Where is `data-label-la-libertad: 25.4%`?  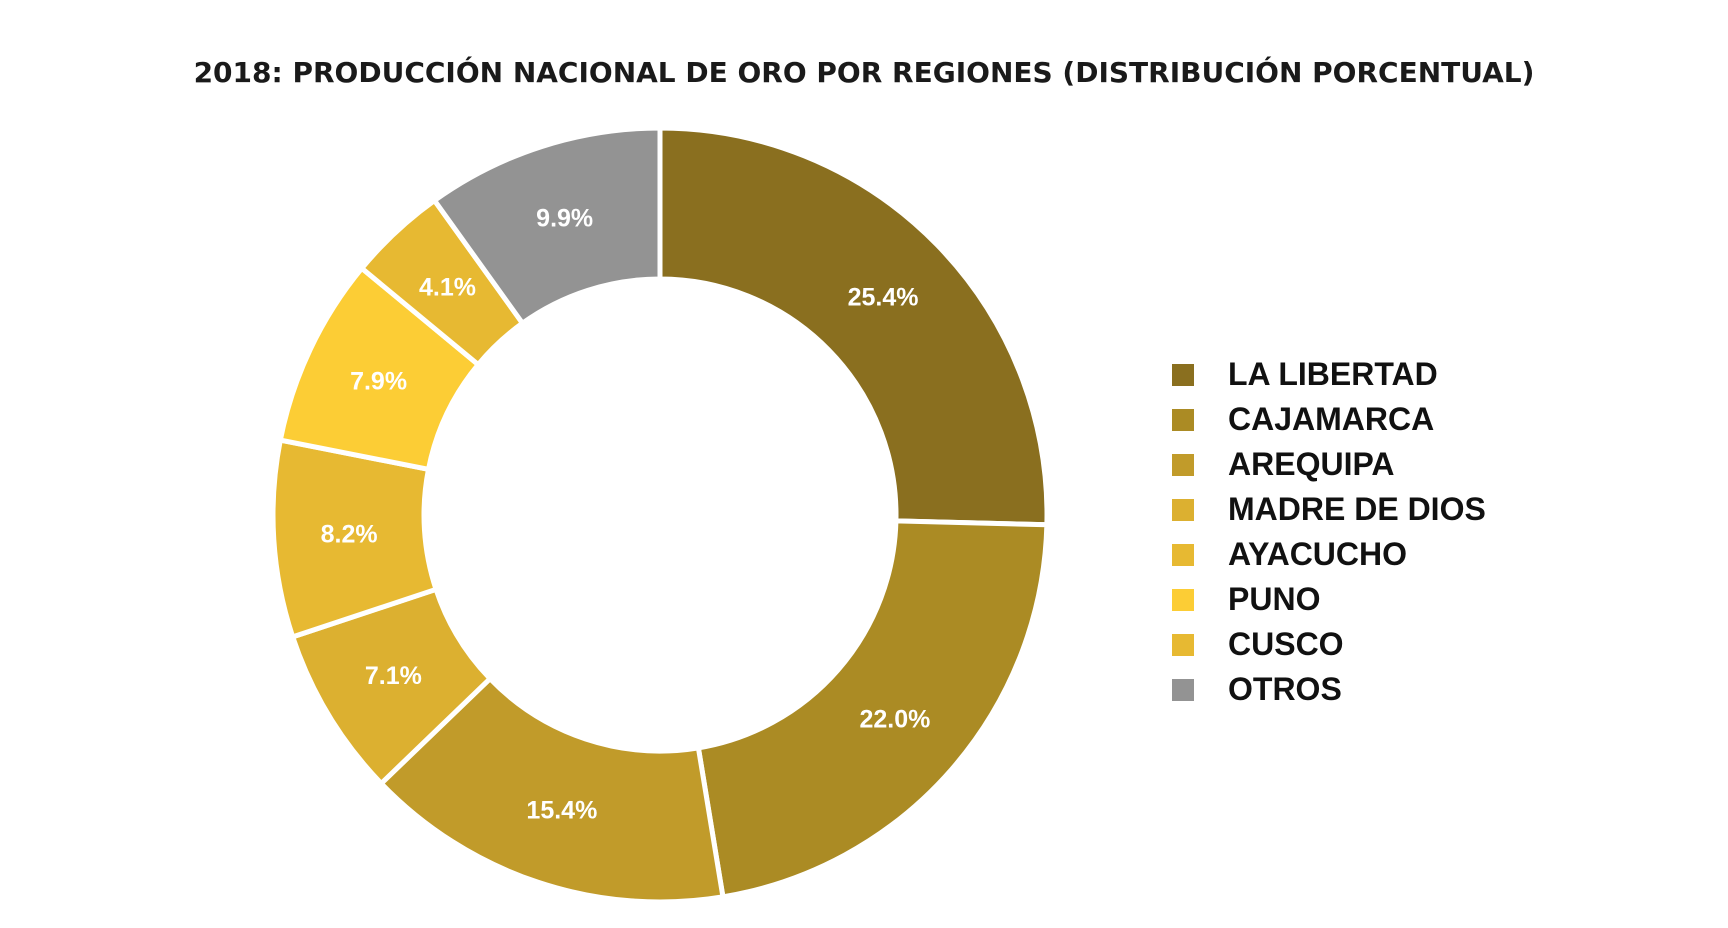
data-label-la-libertad: 25.4% is located at coordinates (883, 298).